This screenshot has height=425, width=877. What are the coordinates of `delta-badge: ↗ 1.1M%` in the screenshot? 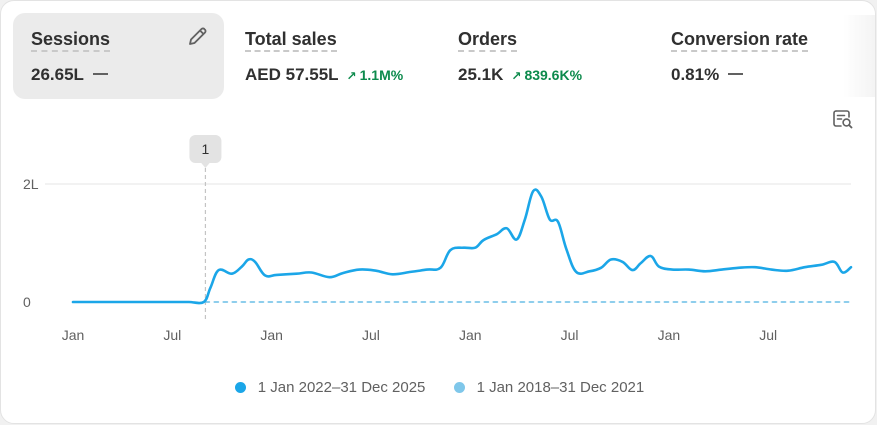 It's located at (375, 75).